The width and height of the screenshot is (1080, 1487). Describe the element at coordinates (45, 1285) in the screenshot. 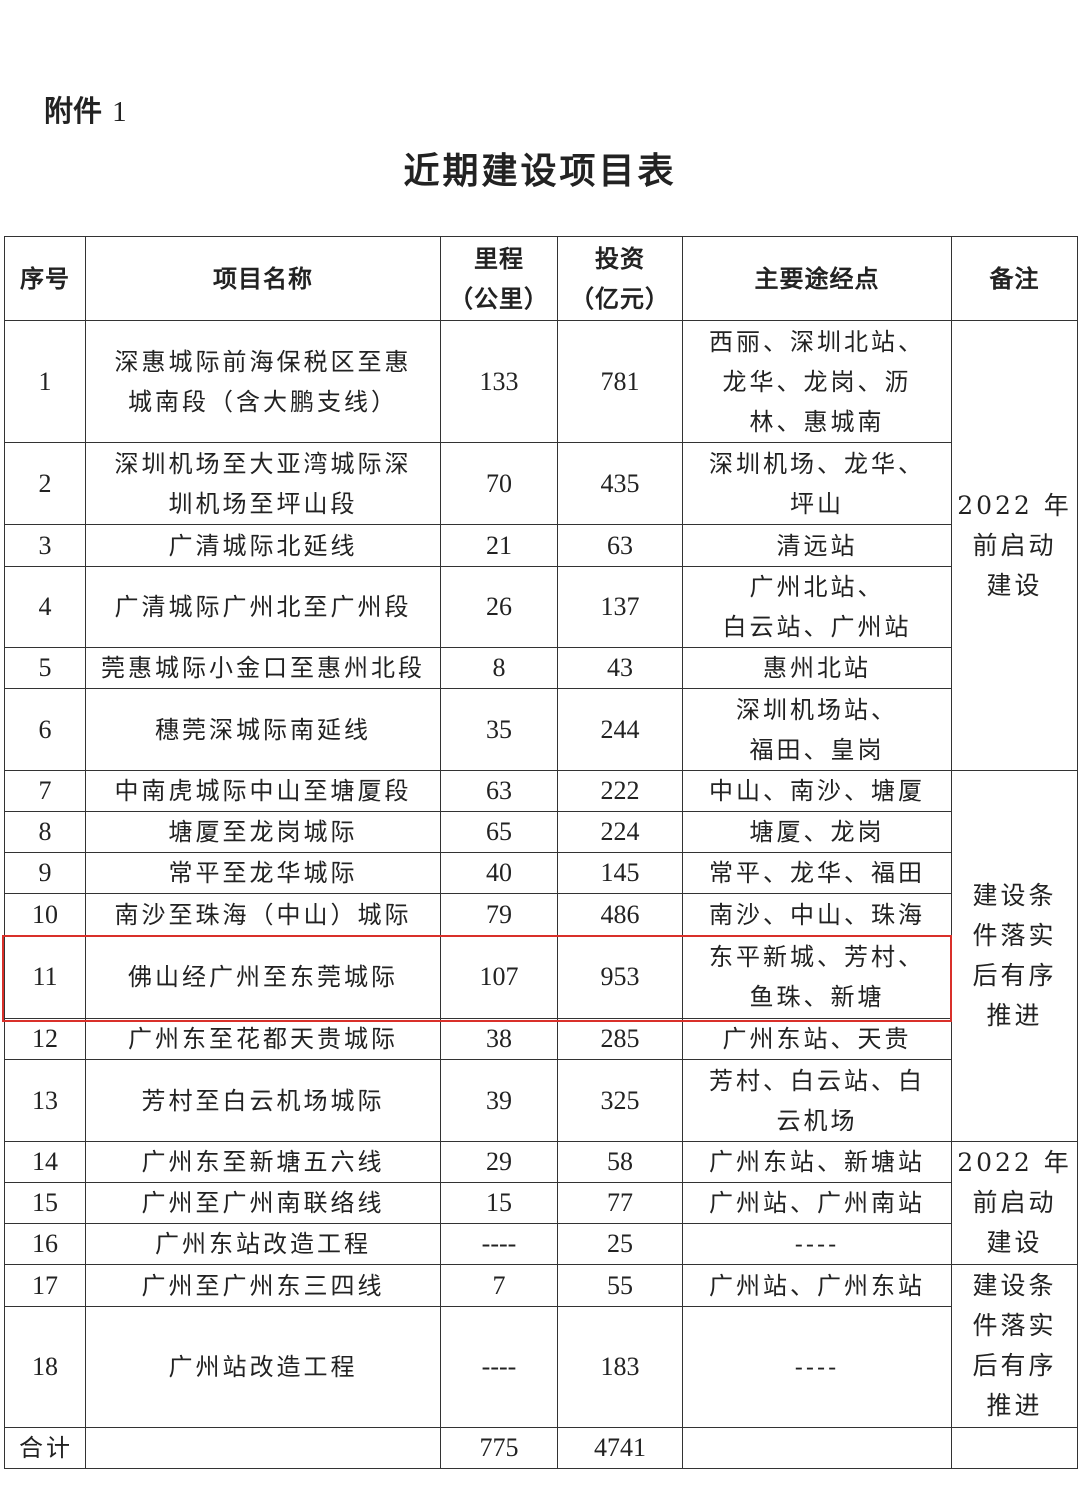

I see `cell-no: 17` at that location.